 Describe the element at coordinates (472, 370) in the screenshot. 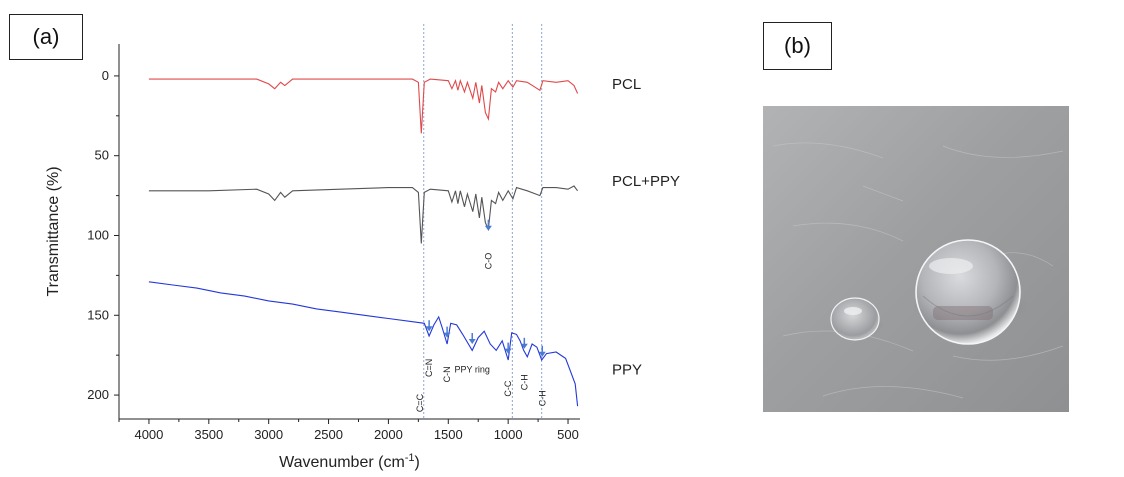

I see `annotation-label: PPY ring` at that location.